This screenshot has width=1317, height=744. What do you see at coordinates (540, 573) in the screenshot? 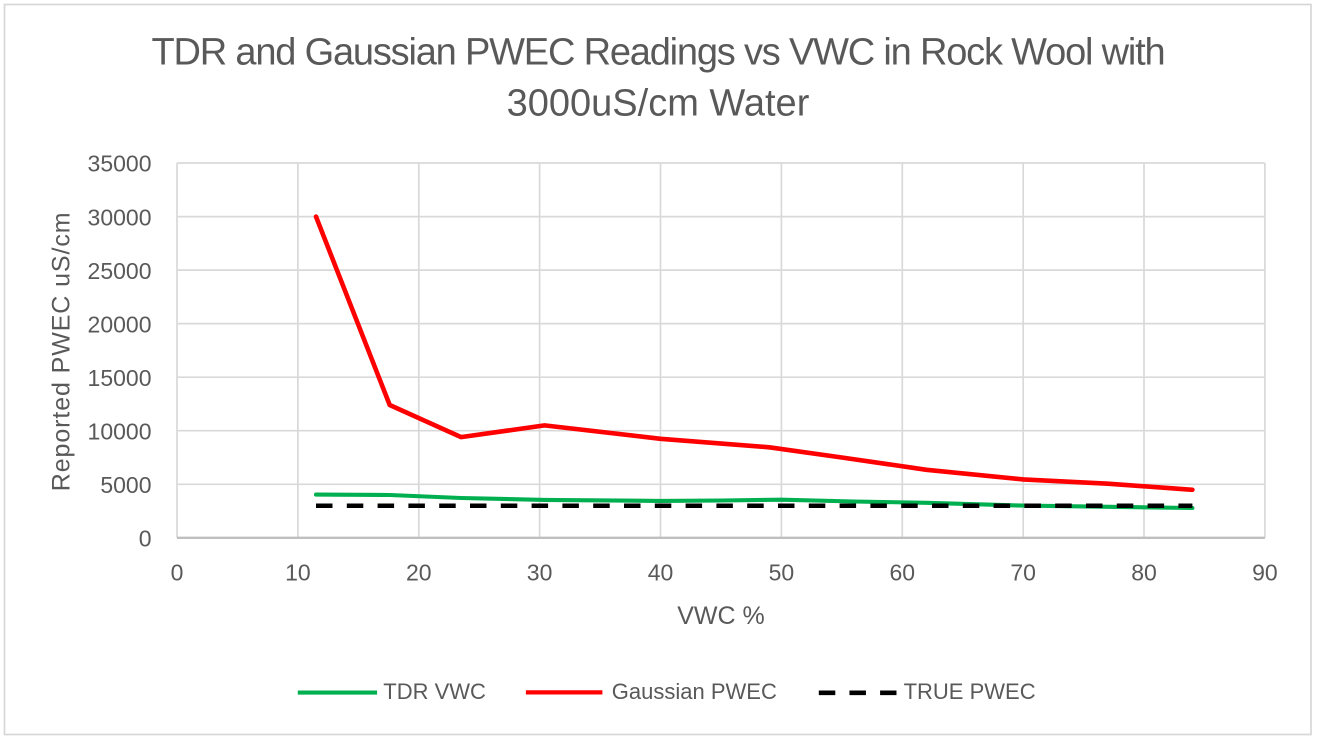
I see `svg-text: 30` at bounding box center [540, 573].